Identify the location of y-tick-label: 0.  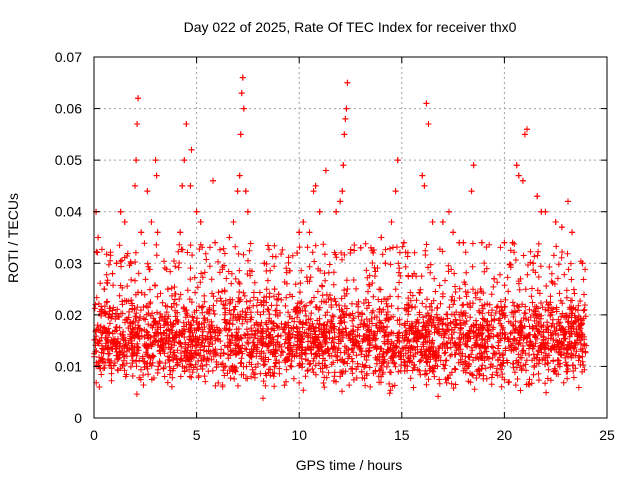
(78, 418).